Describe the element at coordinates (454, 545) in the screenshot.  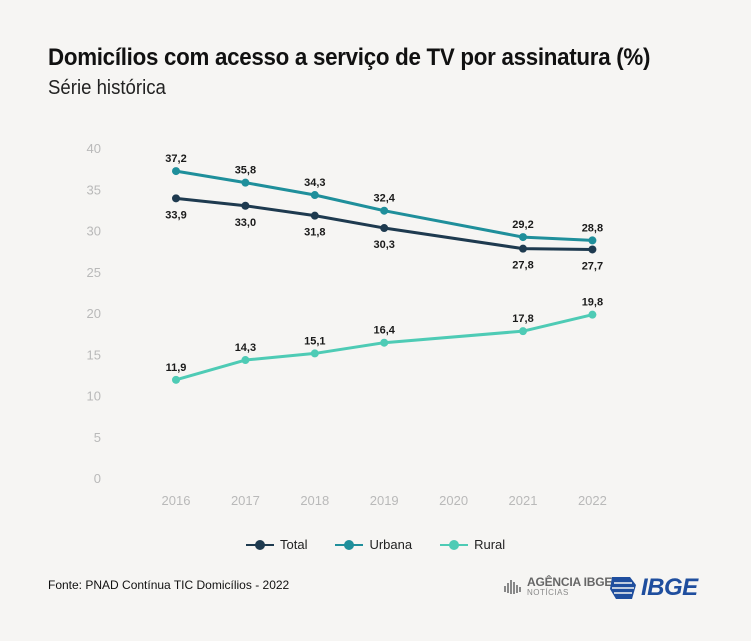
I see `legend-swatch-rural` at that location.